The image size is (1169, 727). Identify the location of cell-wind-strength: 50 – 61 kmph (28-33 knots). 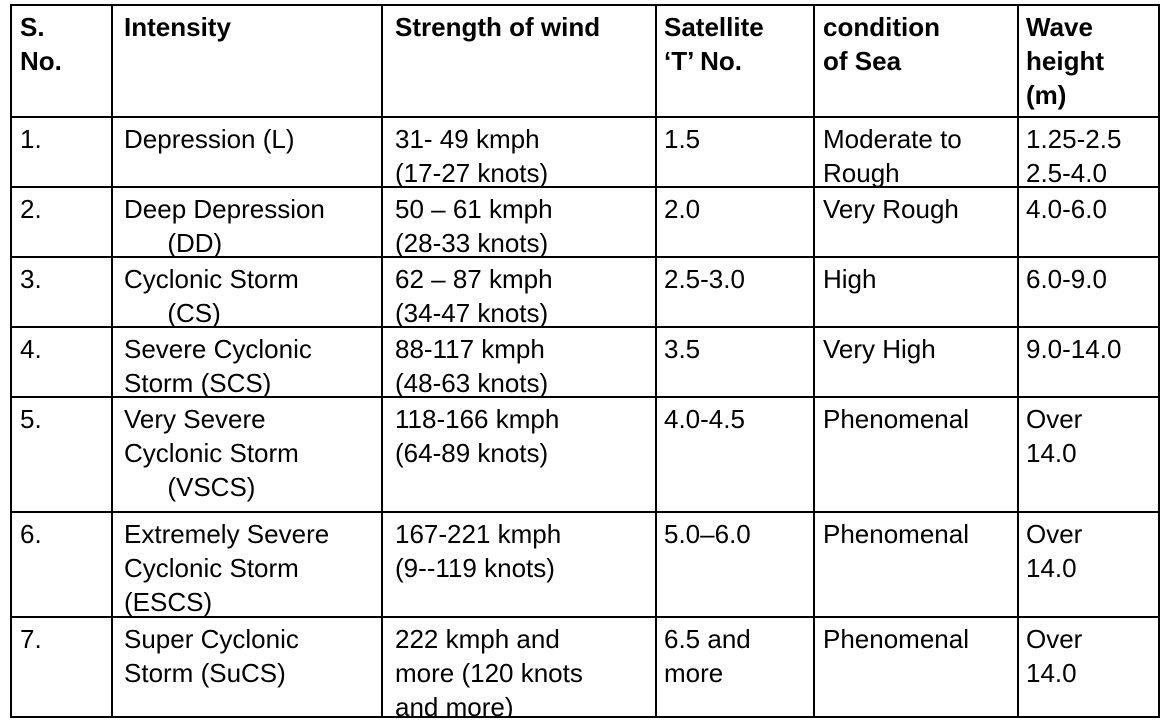
(520, 222).